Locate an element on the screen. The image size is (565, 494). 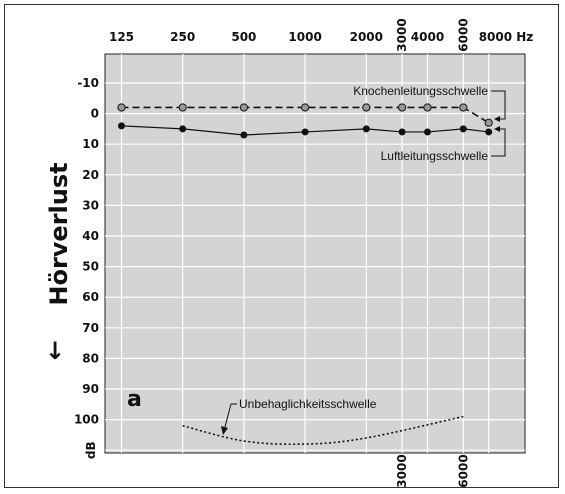
y-tick-label: 50 is located at coordinates (90, 267).